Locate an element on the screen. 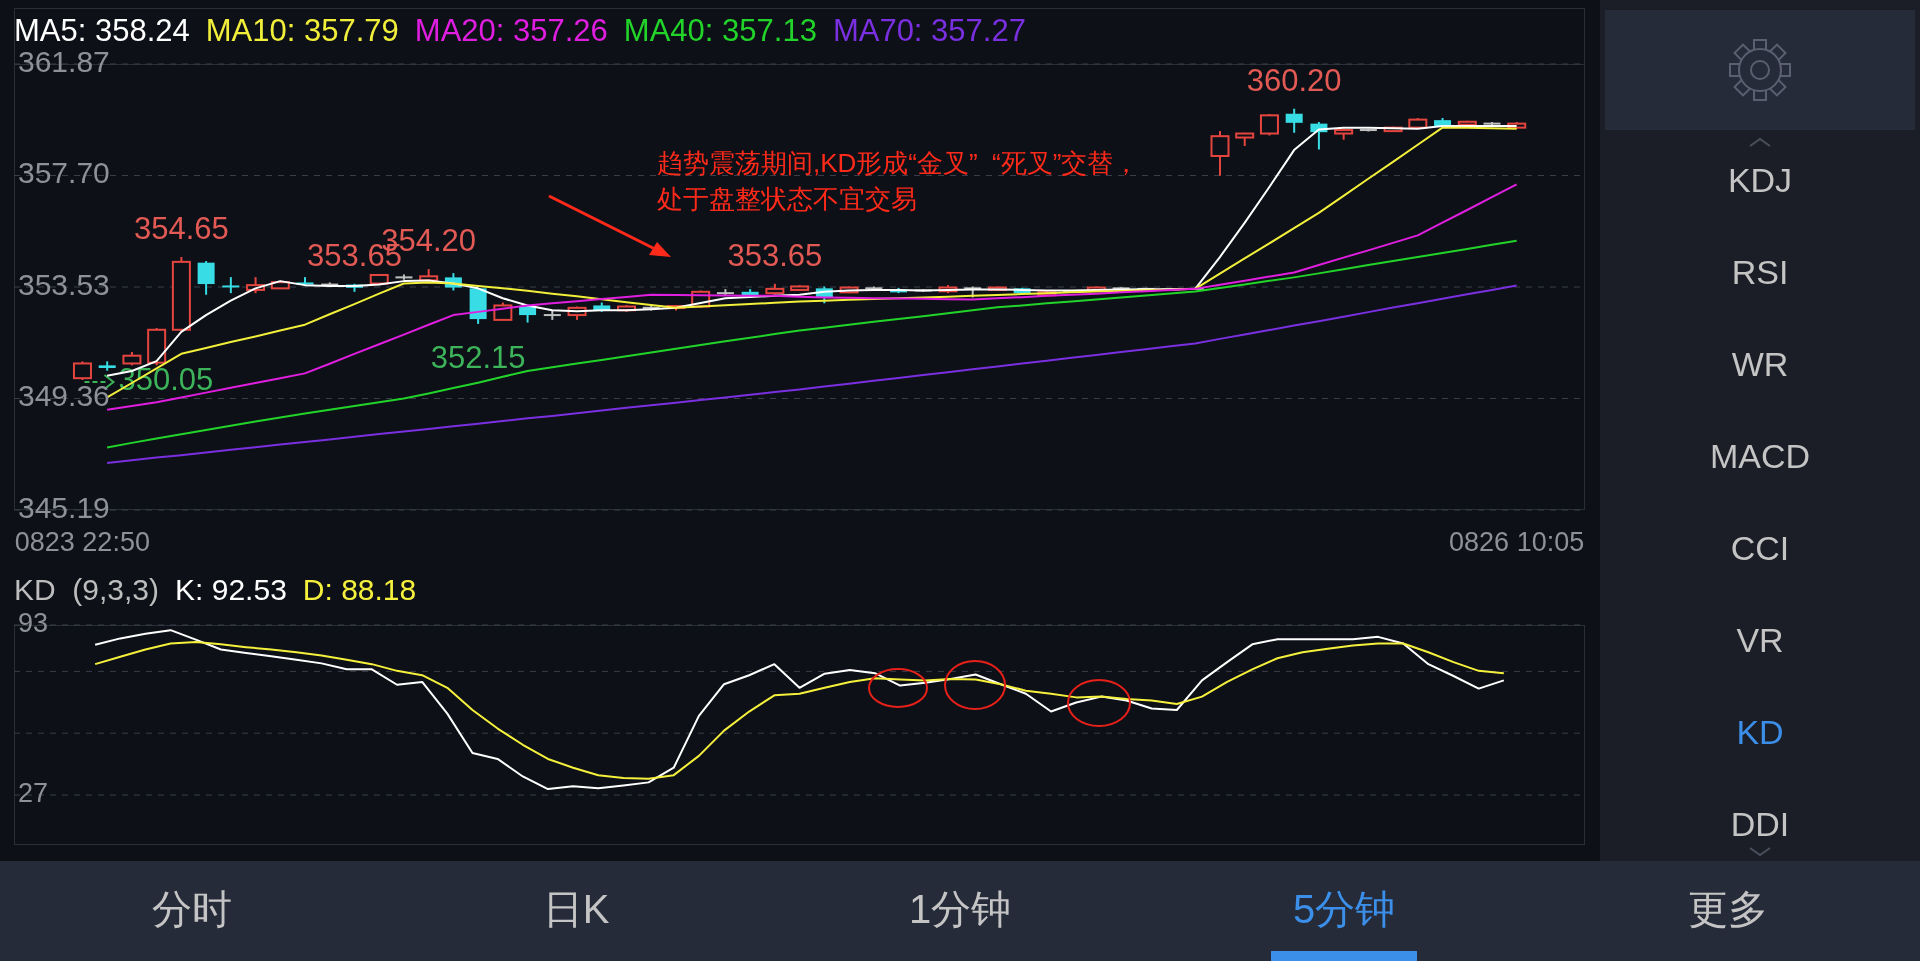 This screenshot has width=1920, height=961. text: WR is located at coordinates (1760, 364).